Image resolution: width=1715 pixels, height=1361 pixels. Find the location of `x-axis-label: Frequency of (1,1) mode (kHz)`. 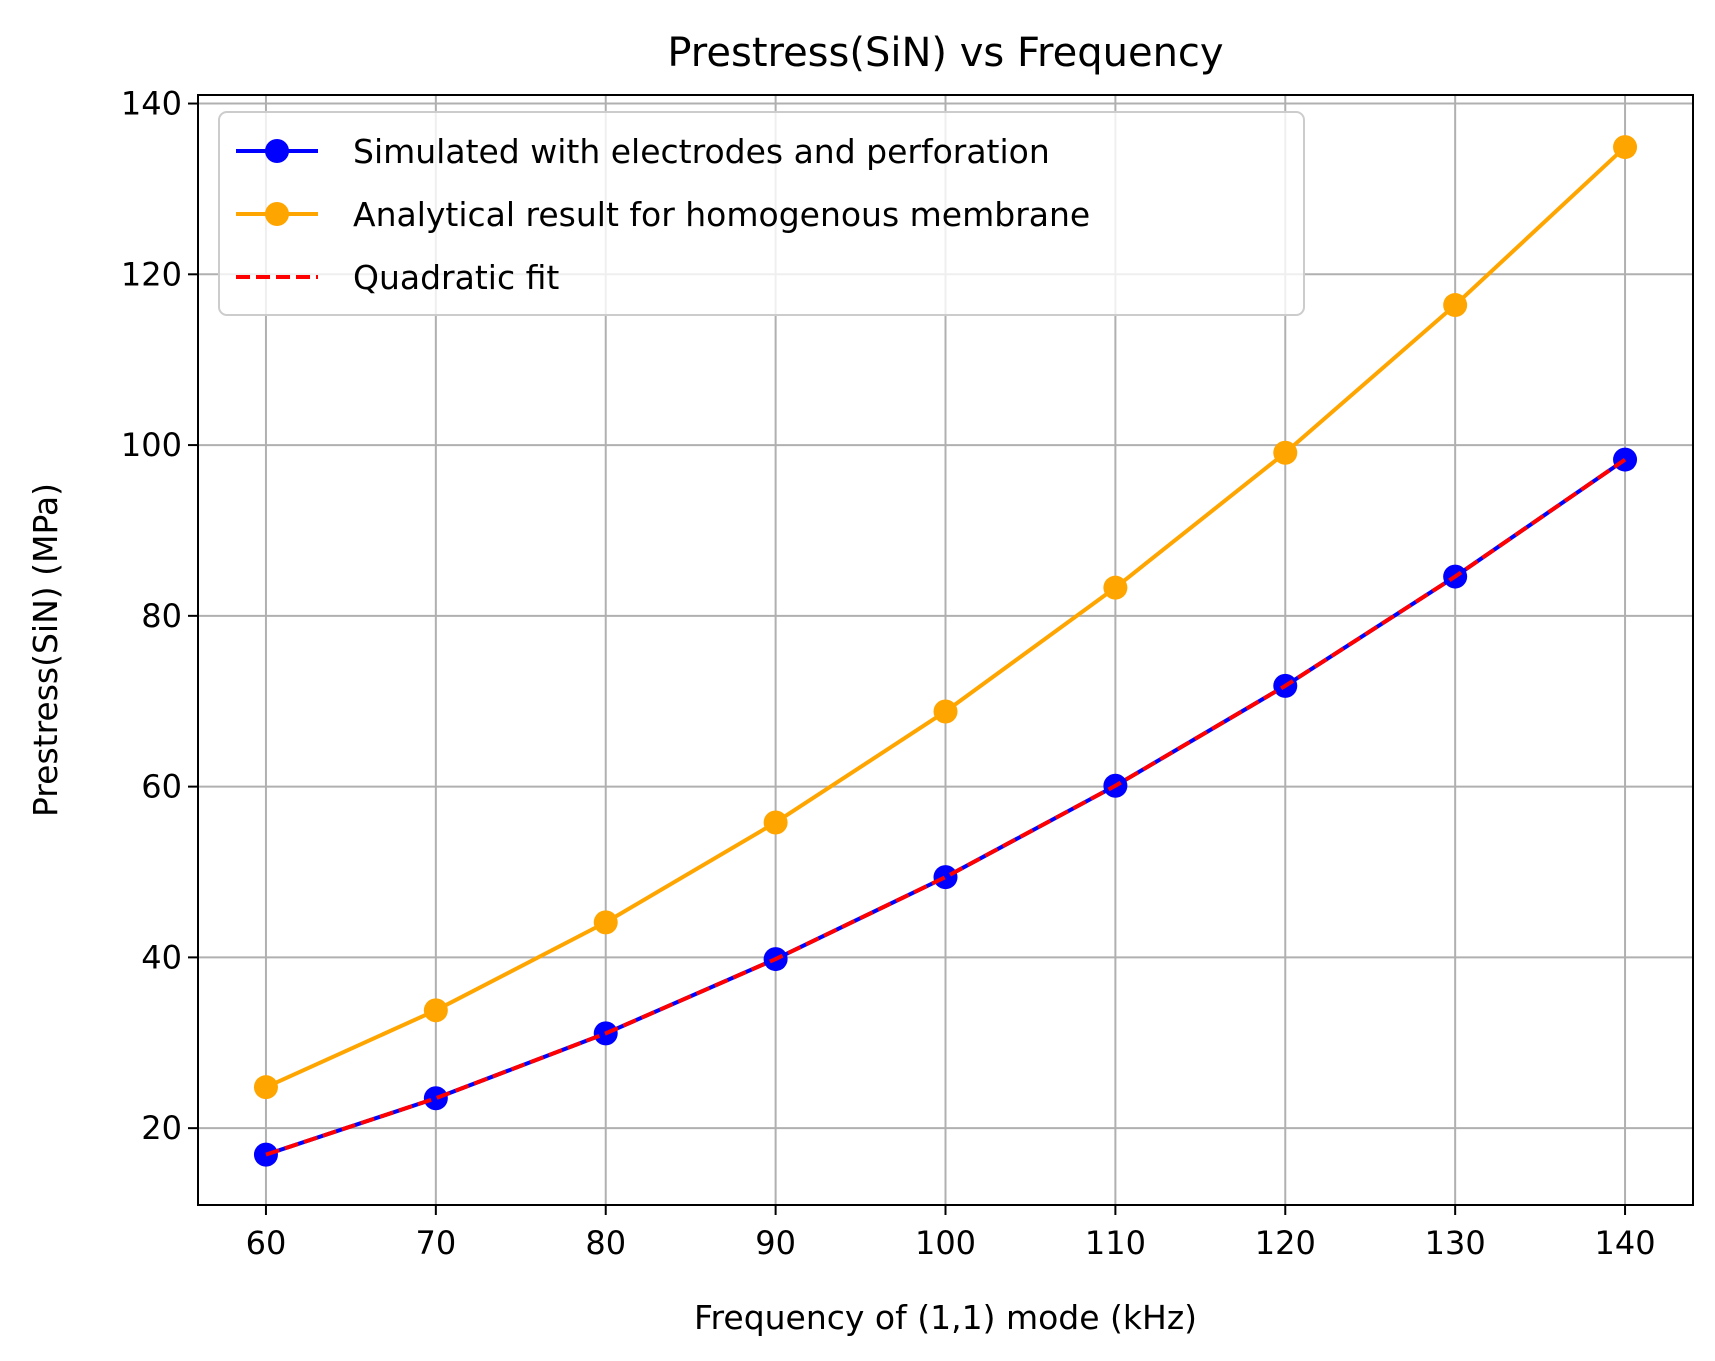

x-axis-label: Frequency of (1,1) mode (kHz) is located at coordinates (945, 1317).